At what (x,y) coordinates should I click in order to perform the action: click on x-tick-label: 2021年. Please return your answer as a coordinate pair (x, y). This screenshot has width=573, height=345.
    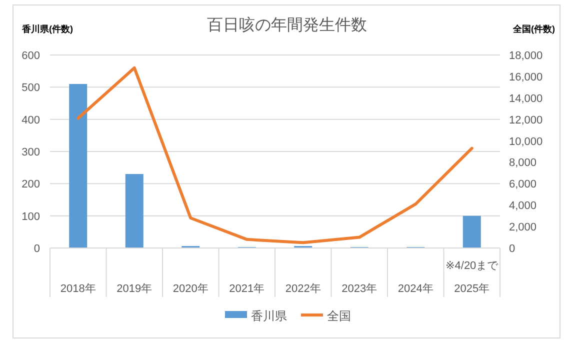
    Looking at the image, I should click on (247, 289).